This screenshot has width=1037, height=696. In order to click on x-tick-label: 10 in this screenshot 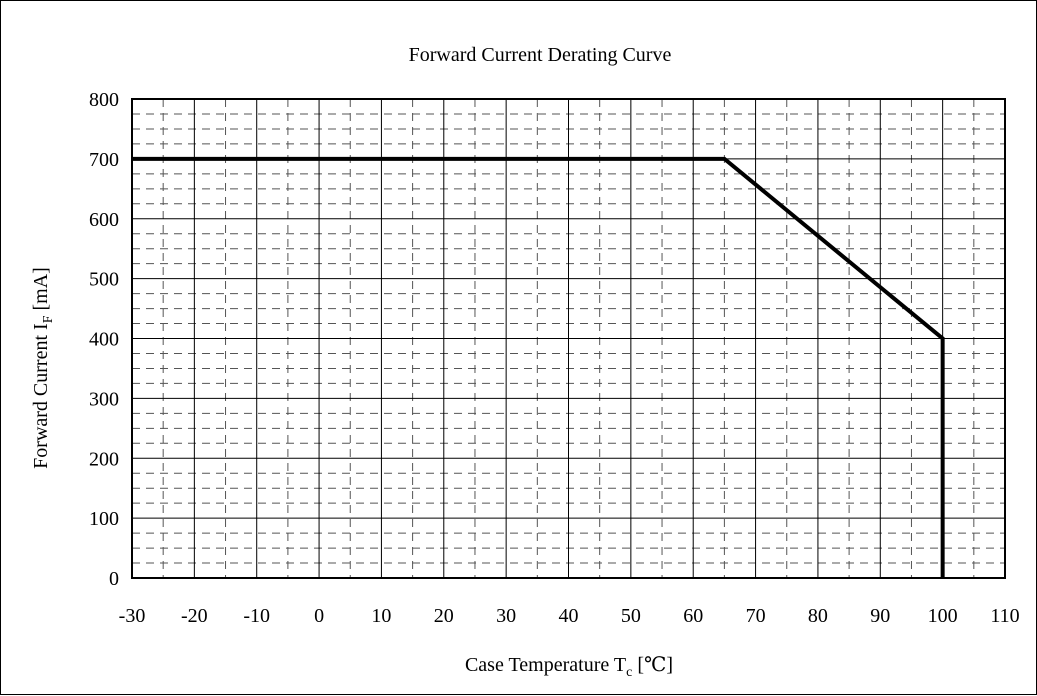, I will do `click(381, 616)`.